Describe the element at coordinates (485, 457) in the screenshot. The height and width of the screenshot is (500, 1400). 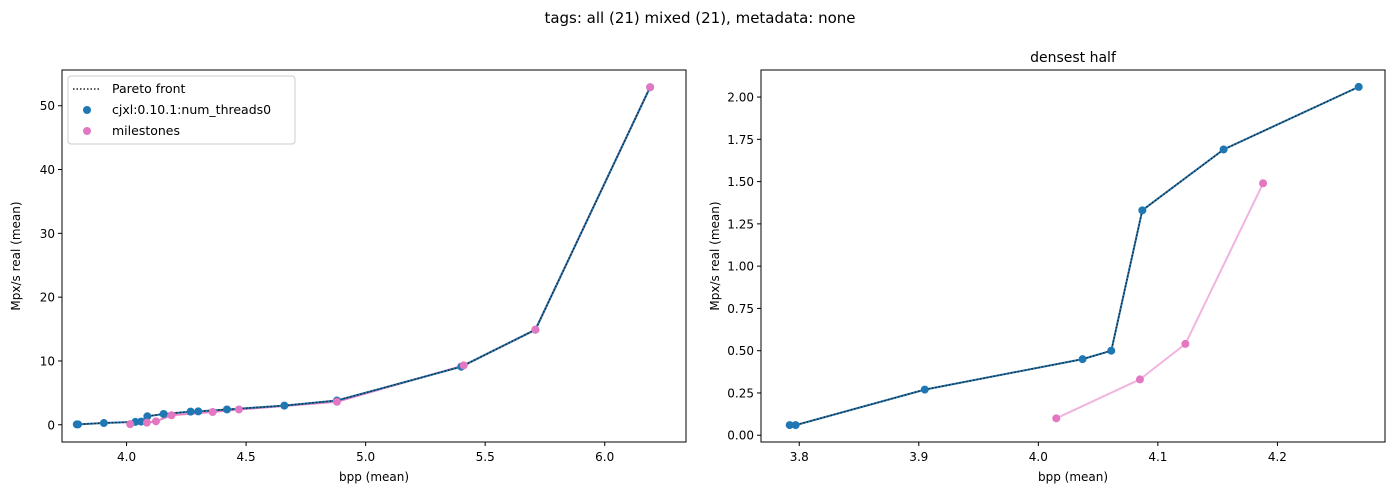
I see `x-tick-label: 5.5` at that location.